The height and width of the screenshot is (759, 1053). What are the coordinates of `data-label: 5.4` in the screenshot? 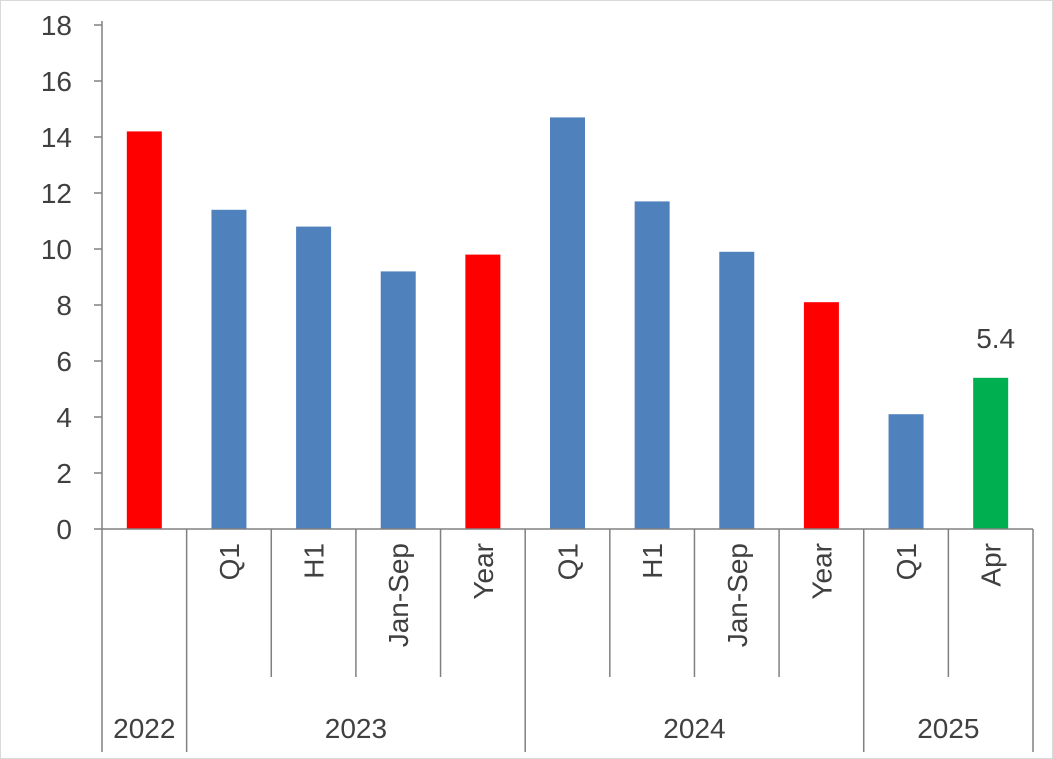 It's located at (995, 338).